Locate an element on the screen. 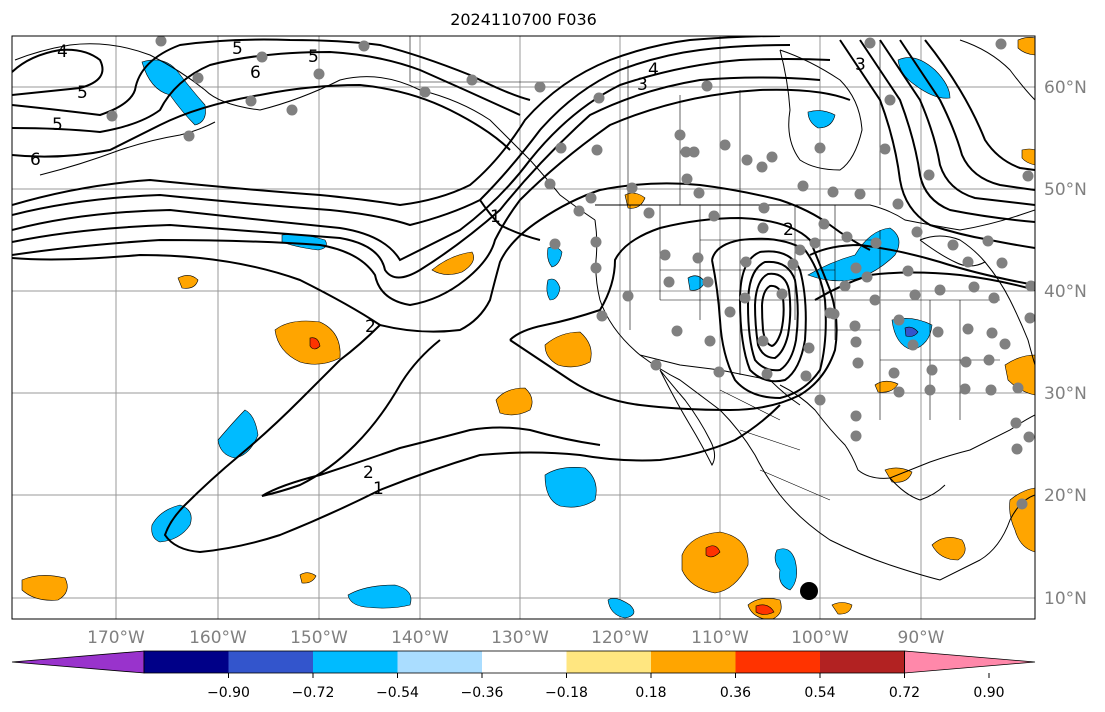  colorbar-tick-label: 0.90 is located at coordinates (988, 693).